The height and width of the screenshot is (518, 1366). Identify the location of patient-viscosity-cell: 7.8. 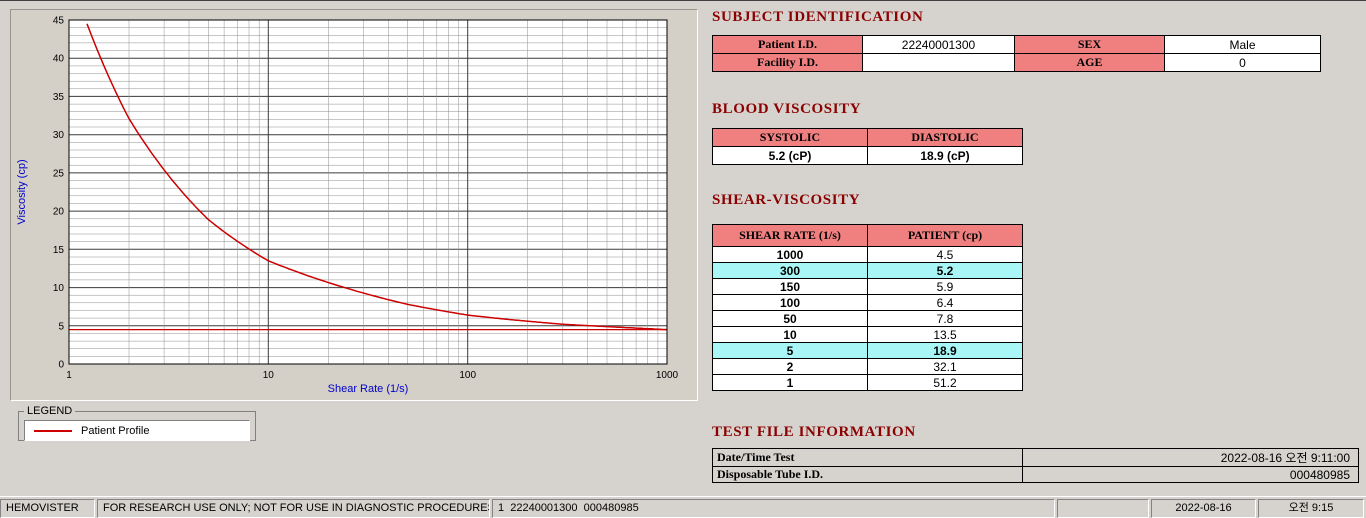
(945, 318).